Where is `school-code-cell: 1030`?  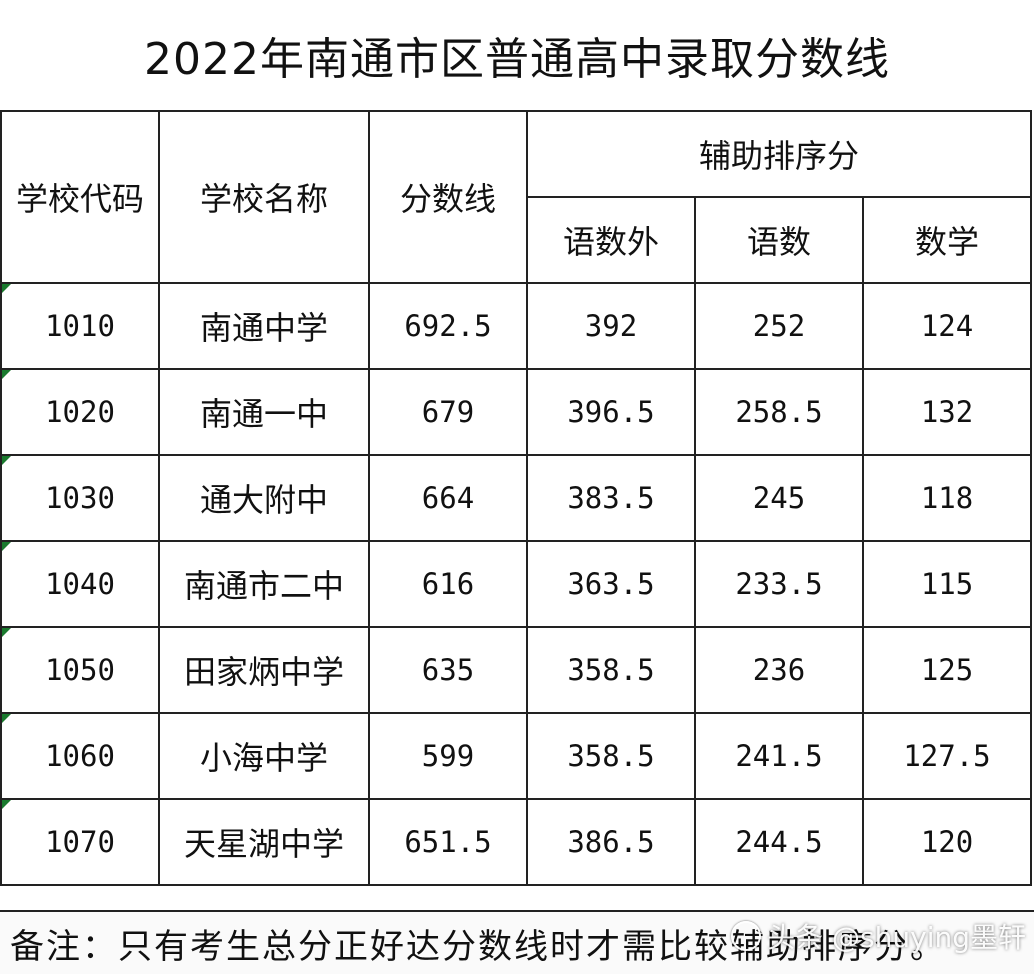 school-code-cell: 1030 is located at coordinates (80, 498).